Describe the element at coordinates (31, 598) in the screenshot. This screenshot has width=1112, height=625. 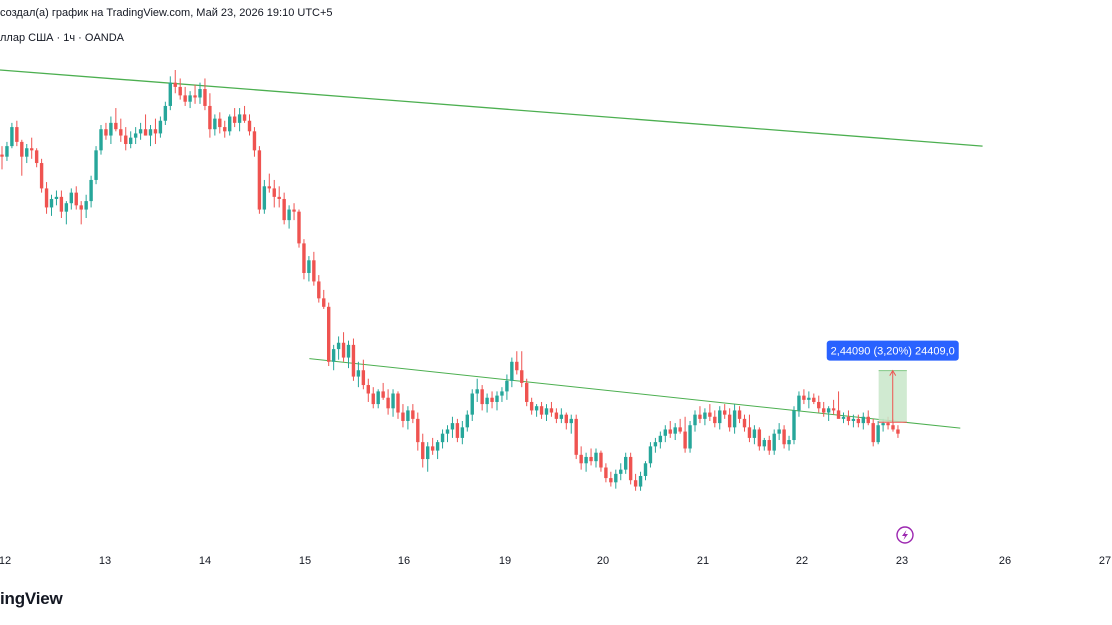
I see `tradingview-logo: ingView` at that location.